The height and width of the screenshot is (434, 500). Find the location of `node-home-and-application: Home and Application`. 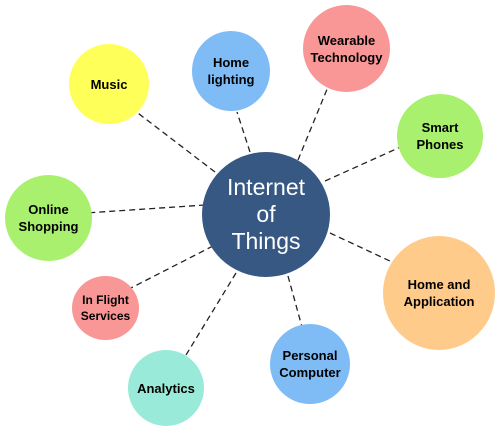

node-home-and-application: Home and Application is located at coordinates (439, 293).